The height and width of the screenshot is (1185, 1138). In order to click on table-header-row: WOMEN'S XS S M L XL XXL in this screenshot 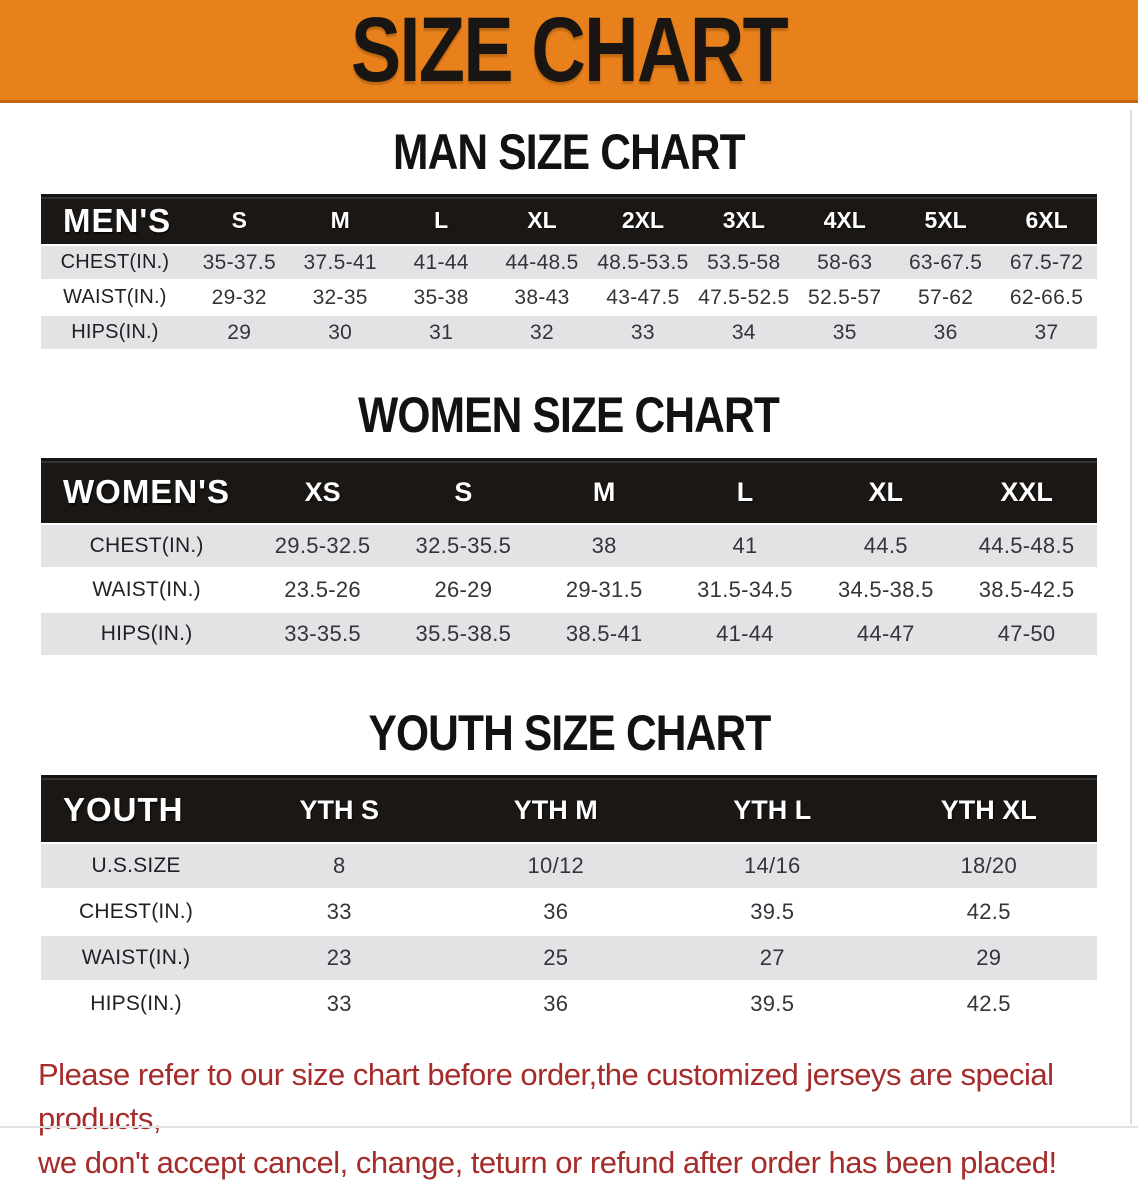, I will do `click(569, 491)`.